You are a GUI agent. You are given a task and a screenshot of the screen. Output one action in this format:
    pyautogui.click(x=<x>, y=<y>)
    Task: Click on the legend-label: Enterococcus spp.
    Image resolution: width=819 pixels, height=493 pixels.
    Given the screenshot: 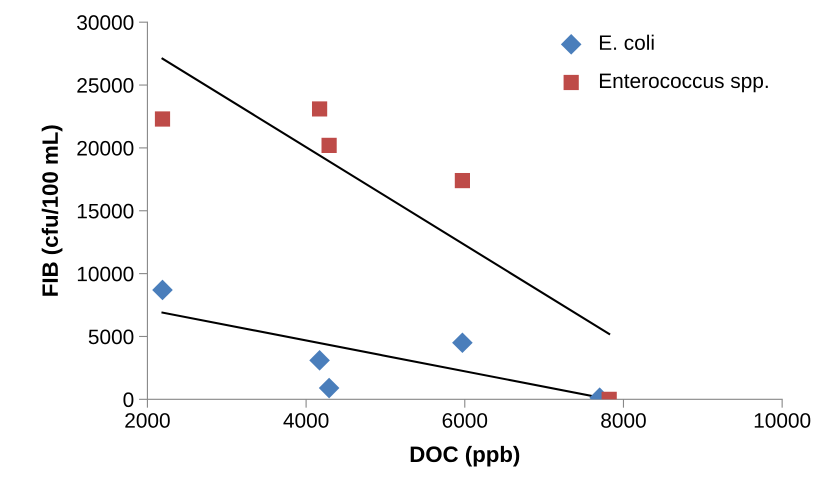 What is the action you would take?
    pyautogui.click(x=684, y=83)
    